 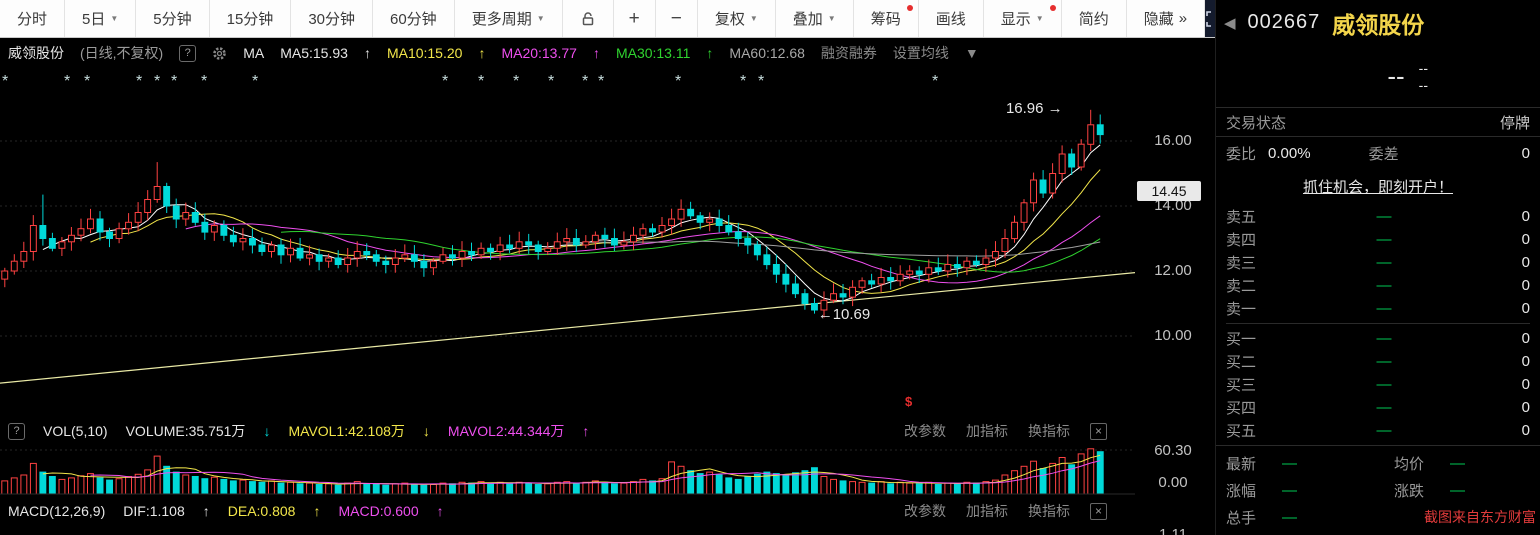 What do you see at coordinates (1423, 67) in the screenshot?
I see `change-value: --` at bounding box center [1423, 67].